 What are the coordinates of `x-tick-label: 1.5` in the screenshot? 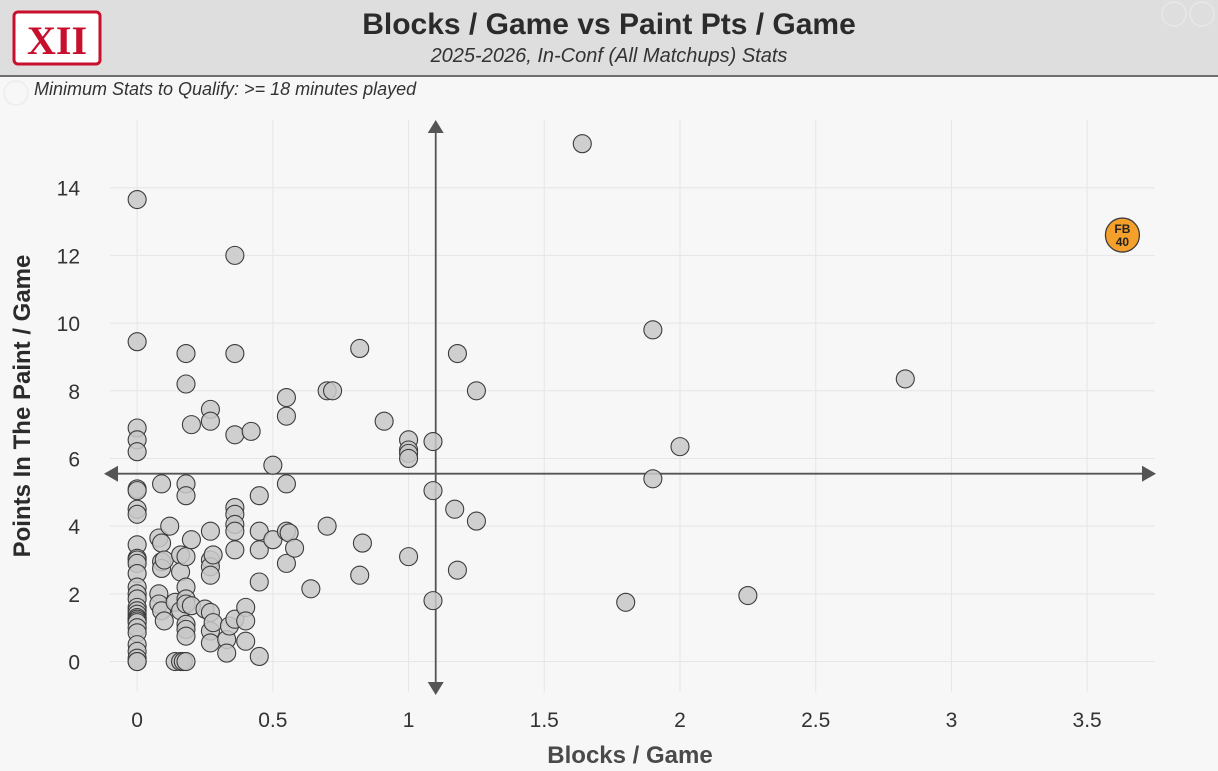 It's located at (544, 720).